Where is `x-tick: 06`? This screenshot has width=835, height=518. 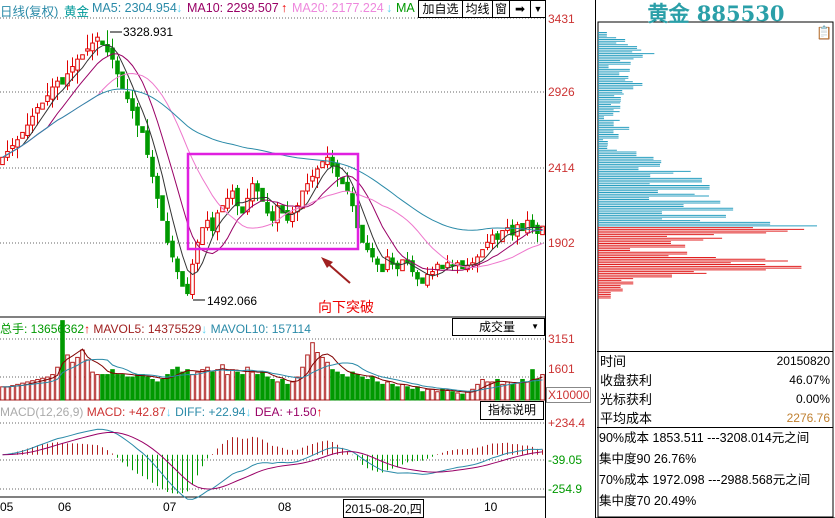
x-tick: 06 is located at coordinates (65, 507).